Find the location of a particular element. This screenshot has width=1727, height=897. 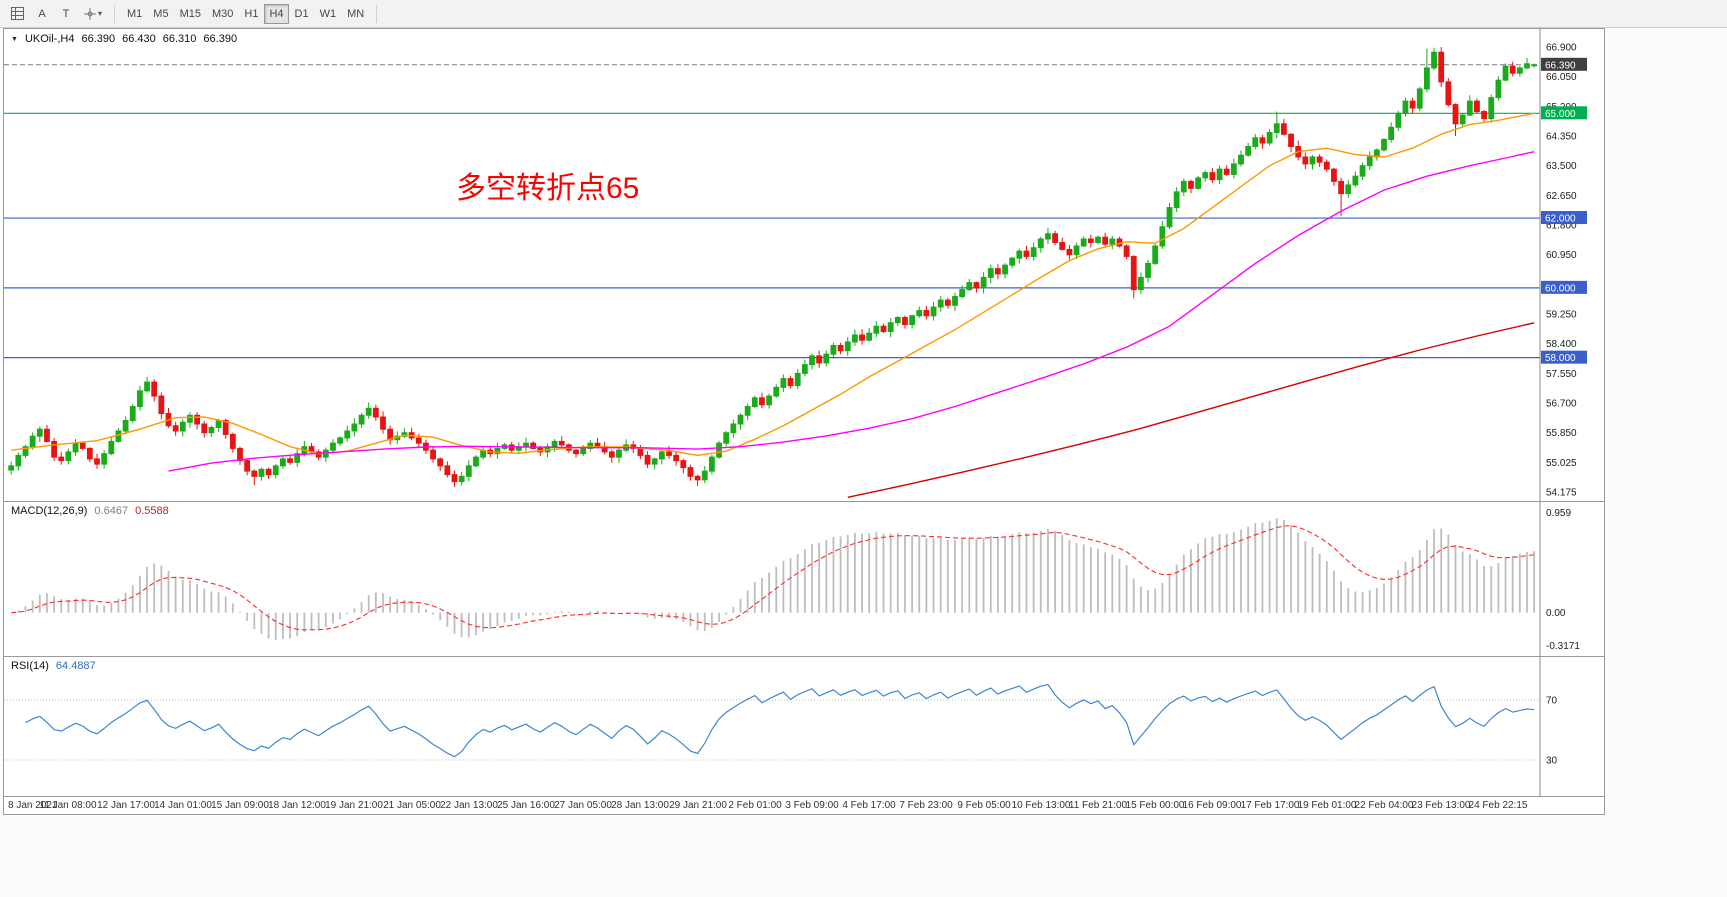

time-axis-label: 24 Feb 22:15 is located at coordinates (1498, 805).